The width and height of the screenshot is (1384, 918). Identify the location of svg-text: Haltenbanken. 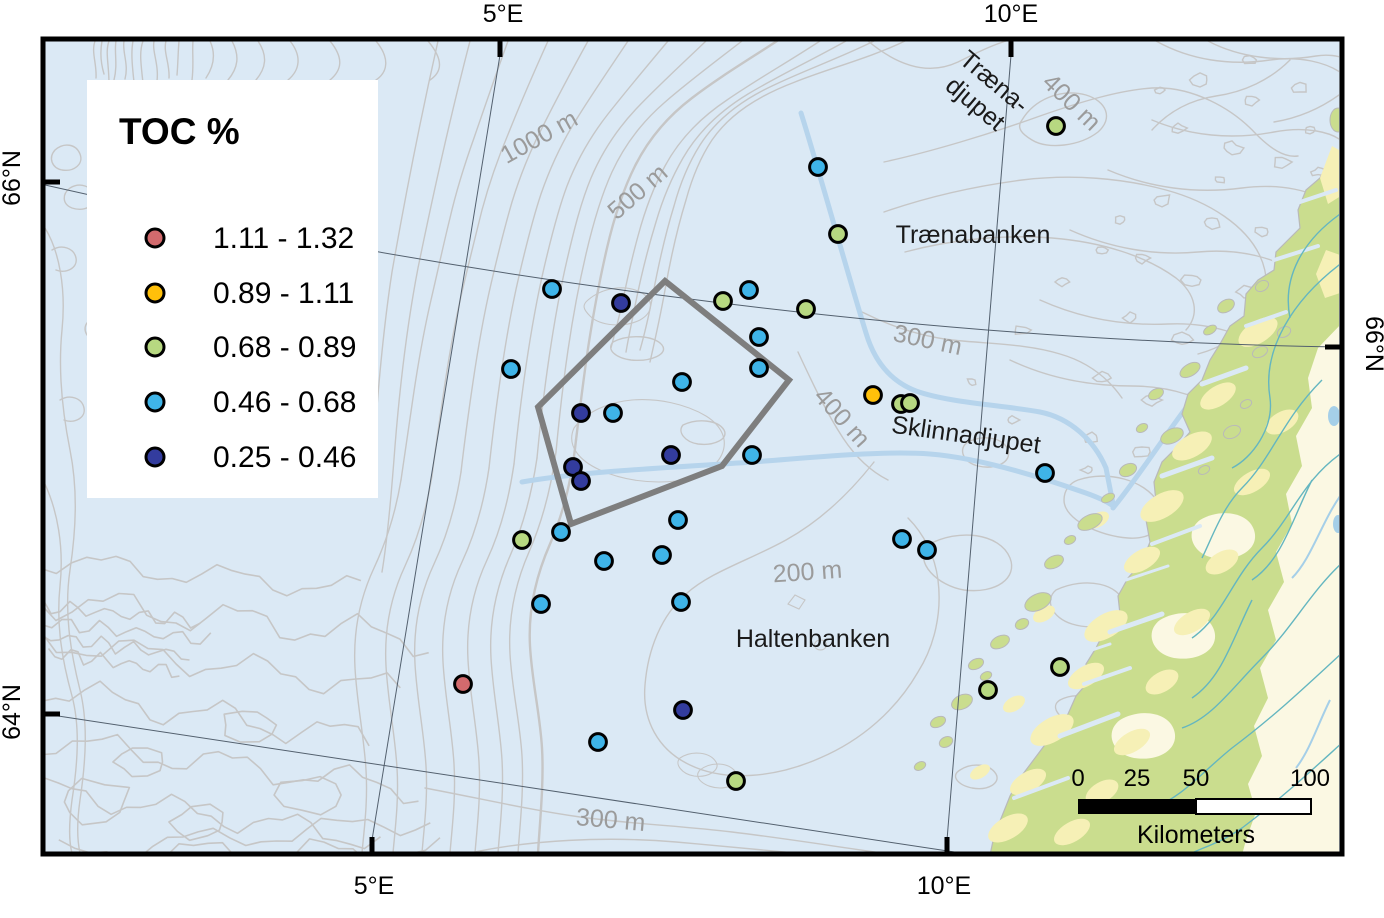
(813, 639).